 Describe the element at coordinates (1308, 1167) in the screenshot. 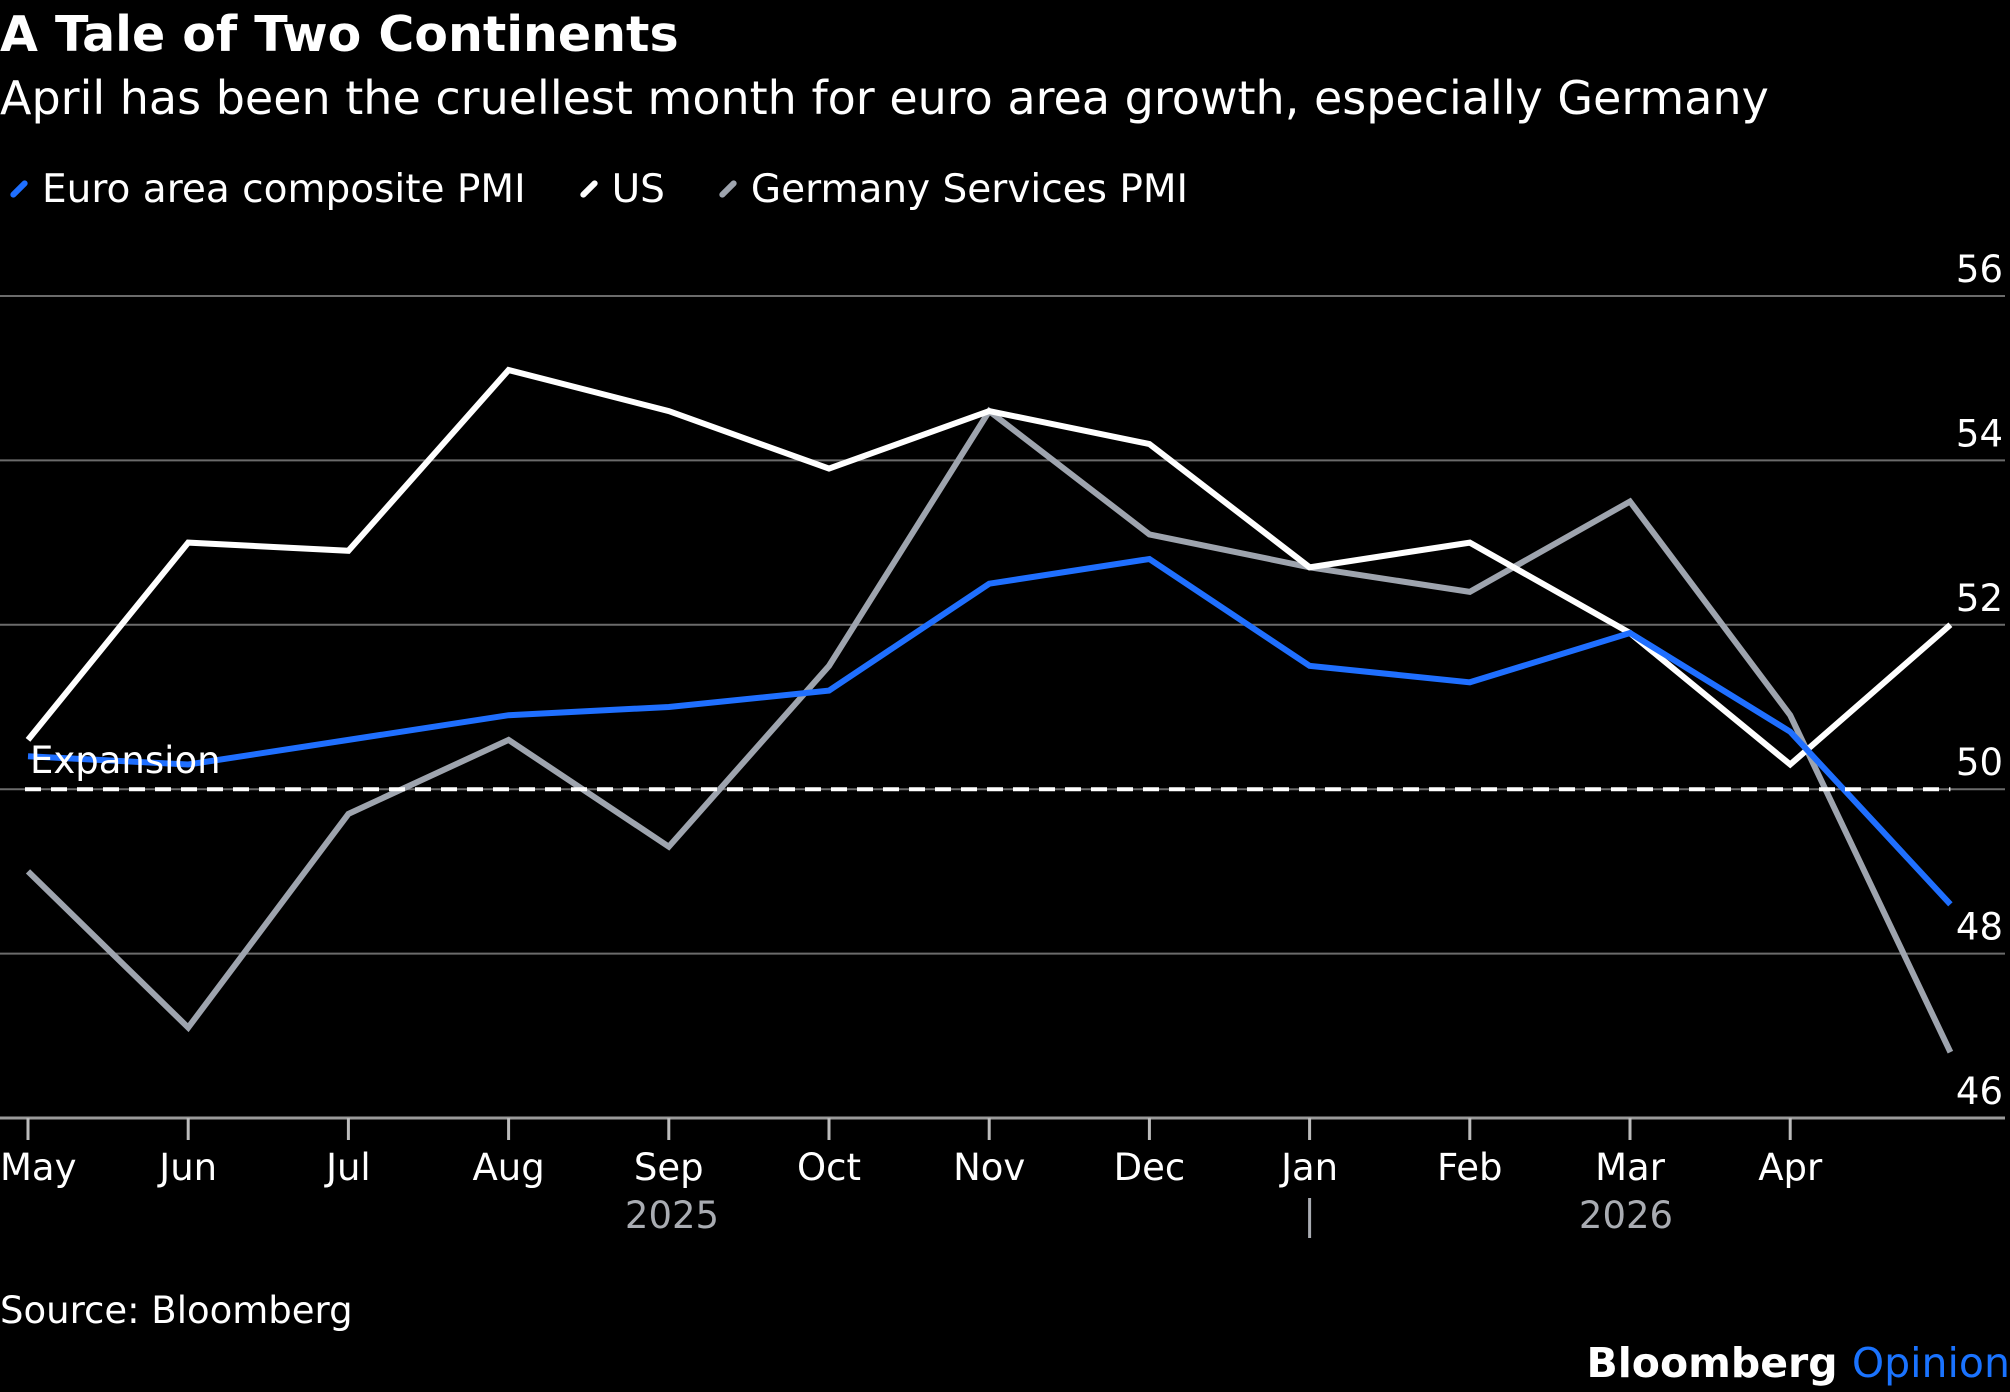

I see `x-tick-label: Jan` at that location.